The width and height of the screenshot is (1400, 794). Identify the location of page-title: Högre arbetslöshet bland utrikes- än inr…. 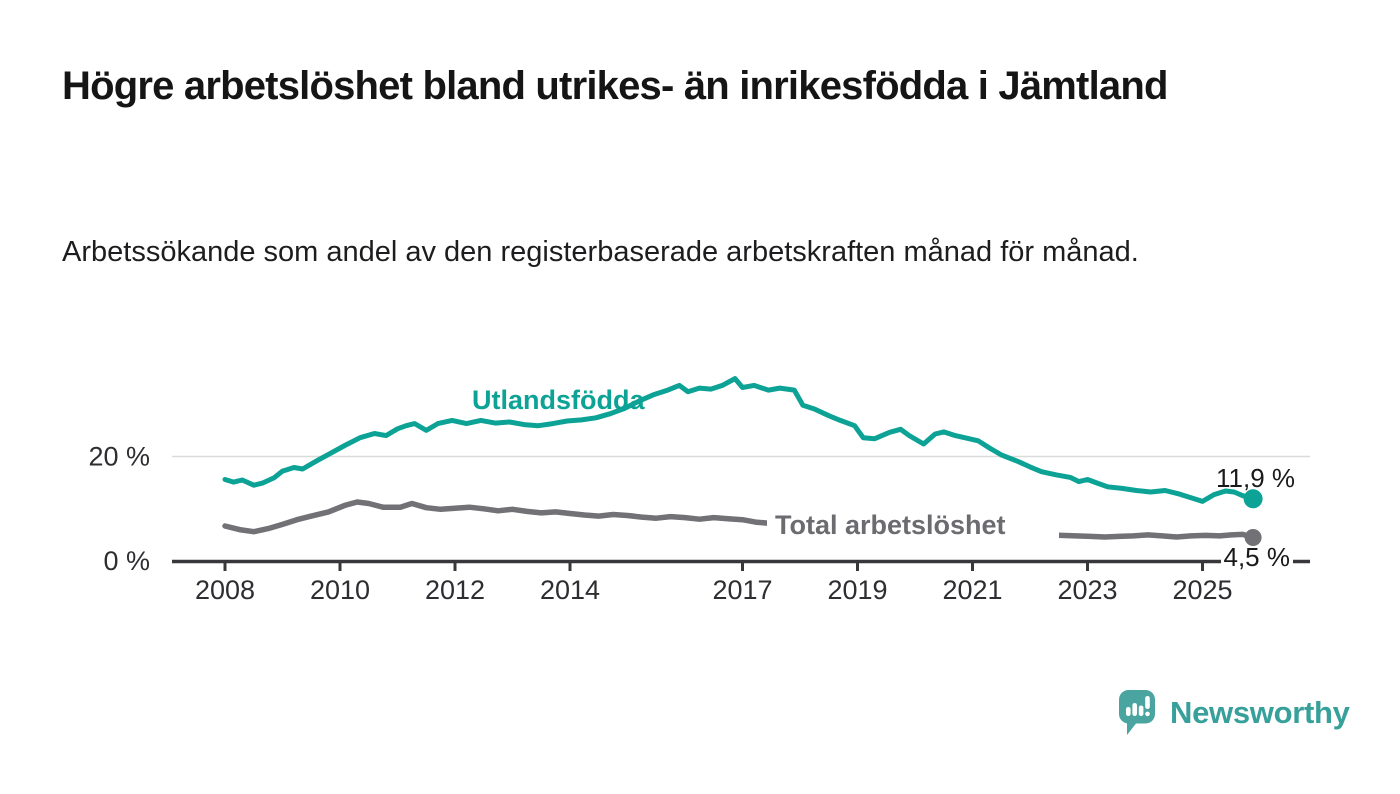
(615, 86).